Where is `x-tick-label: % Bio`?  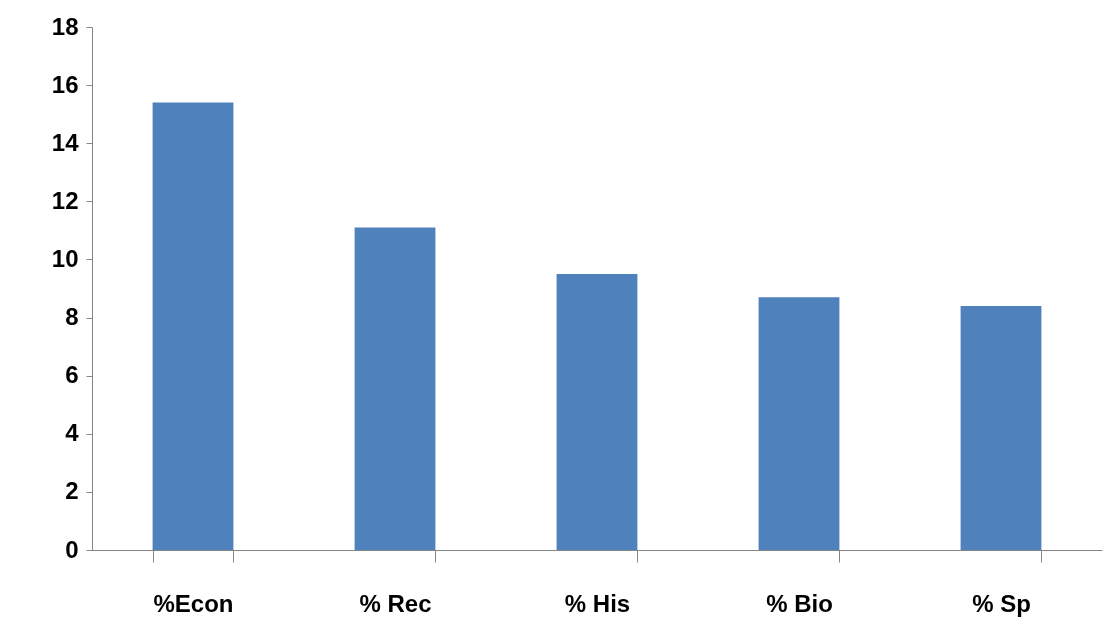 x-tick-label: % Bio is located at coordinates (799, 603).